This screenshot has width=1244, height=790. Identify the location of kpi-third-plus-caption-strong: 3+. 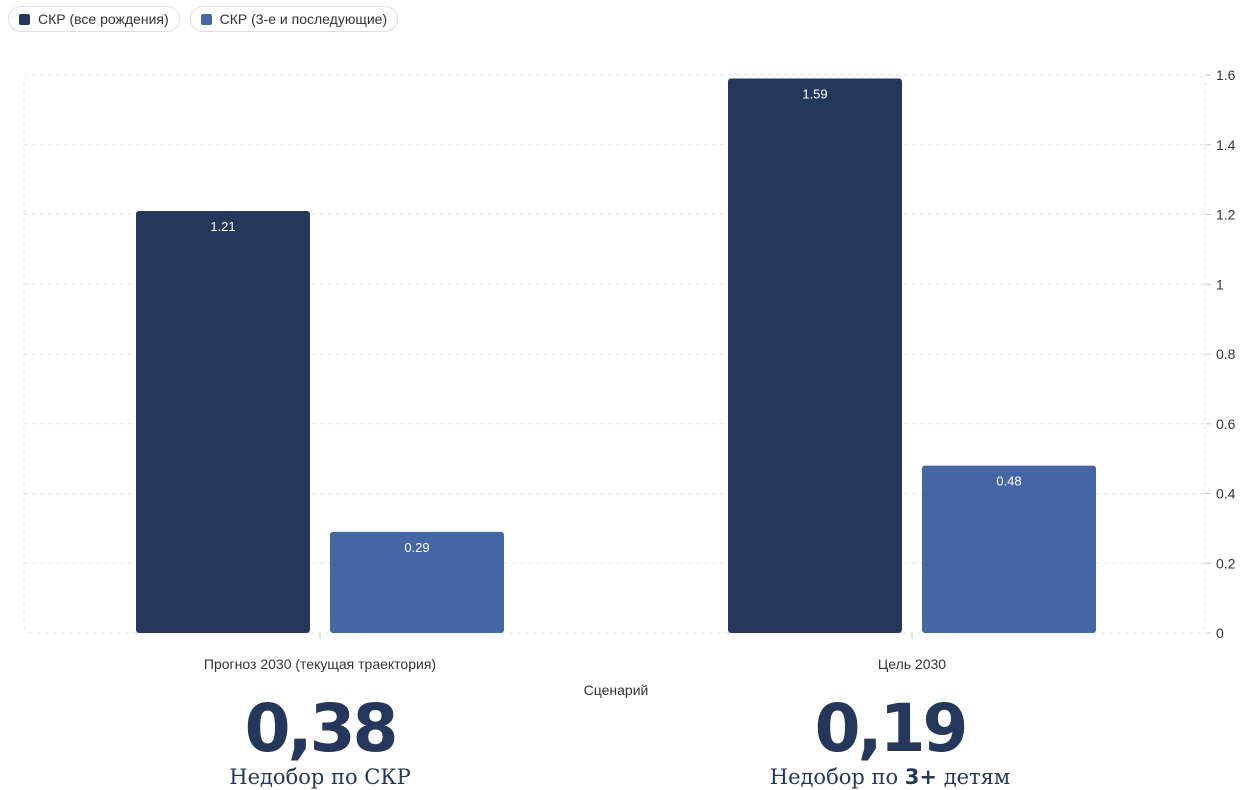
(921, 777).